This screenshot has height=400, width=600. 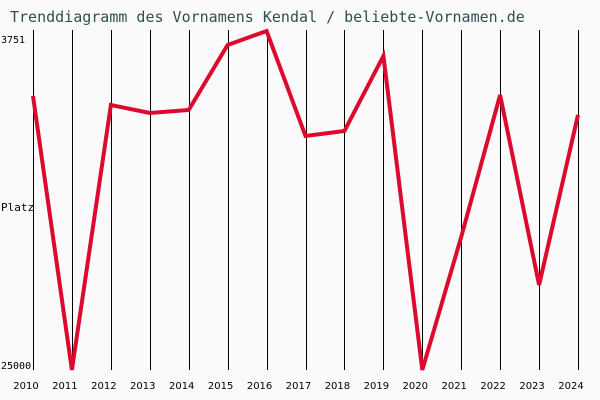 What do you see at coordinates (415, 386) in the screenshot?
I see `x-axis-label: 2020` at bounding box center [415, 386].